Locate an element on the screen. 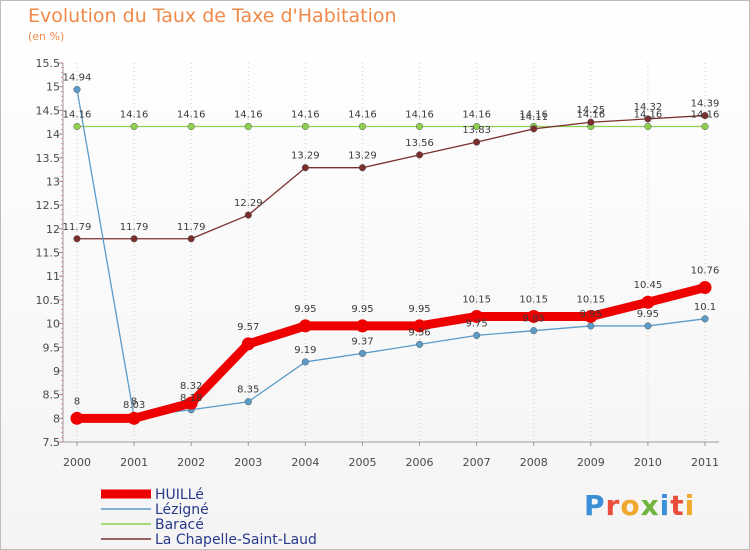 The height and width of the screenshot is (550, 750). logo-letter: i is located at coordinates (665, 505).